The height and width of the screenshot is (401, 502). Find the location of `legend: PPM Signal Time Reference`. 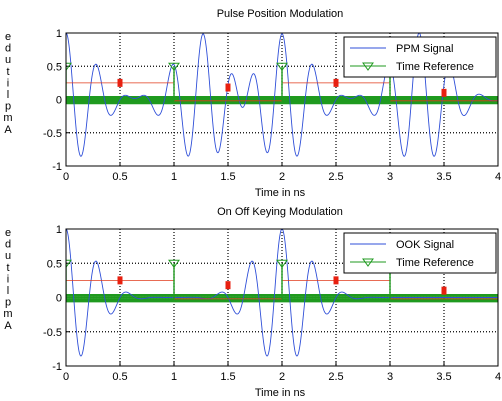

legend: PPM Signal Time Reference is located at coordinates (420, 57).